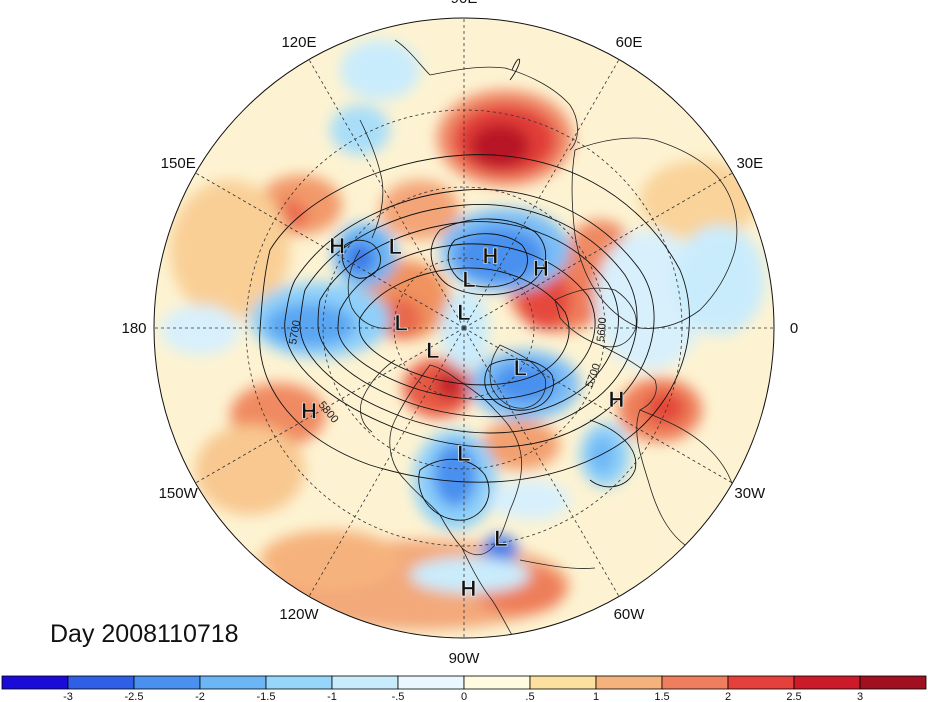 The width and height of the screenshot is (928, 702). I want to click on longitude-label: 120W, so click(299, 614).